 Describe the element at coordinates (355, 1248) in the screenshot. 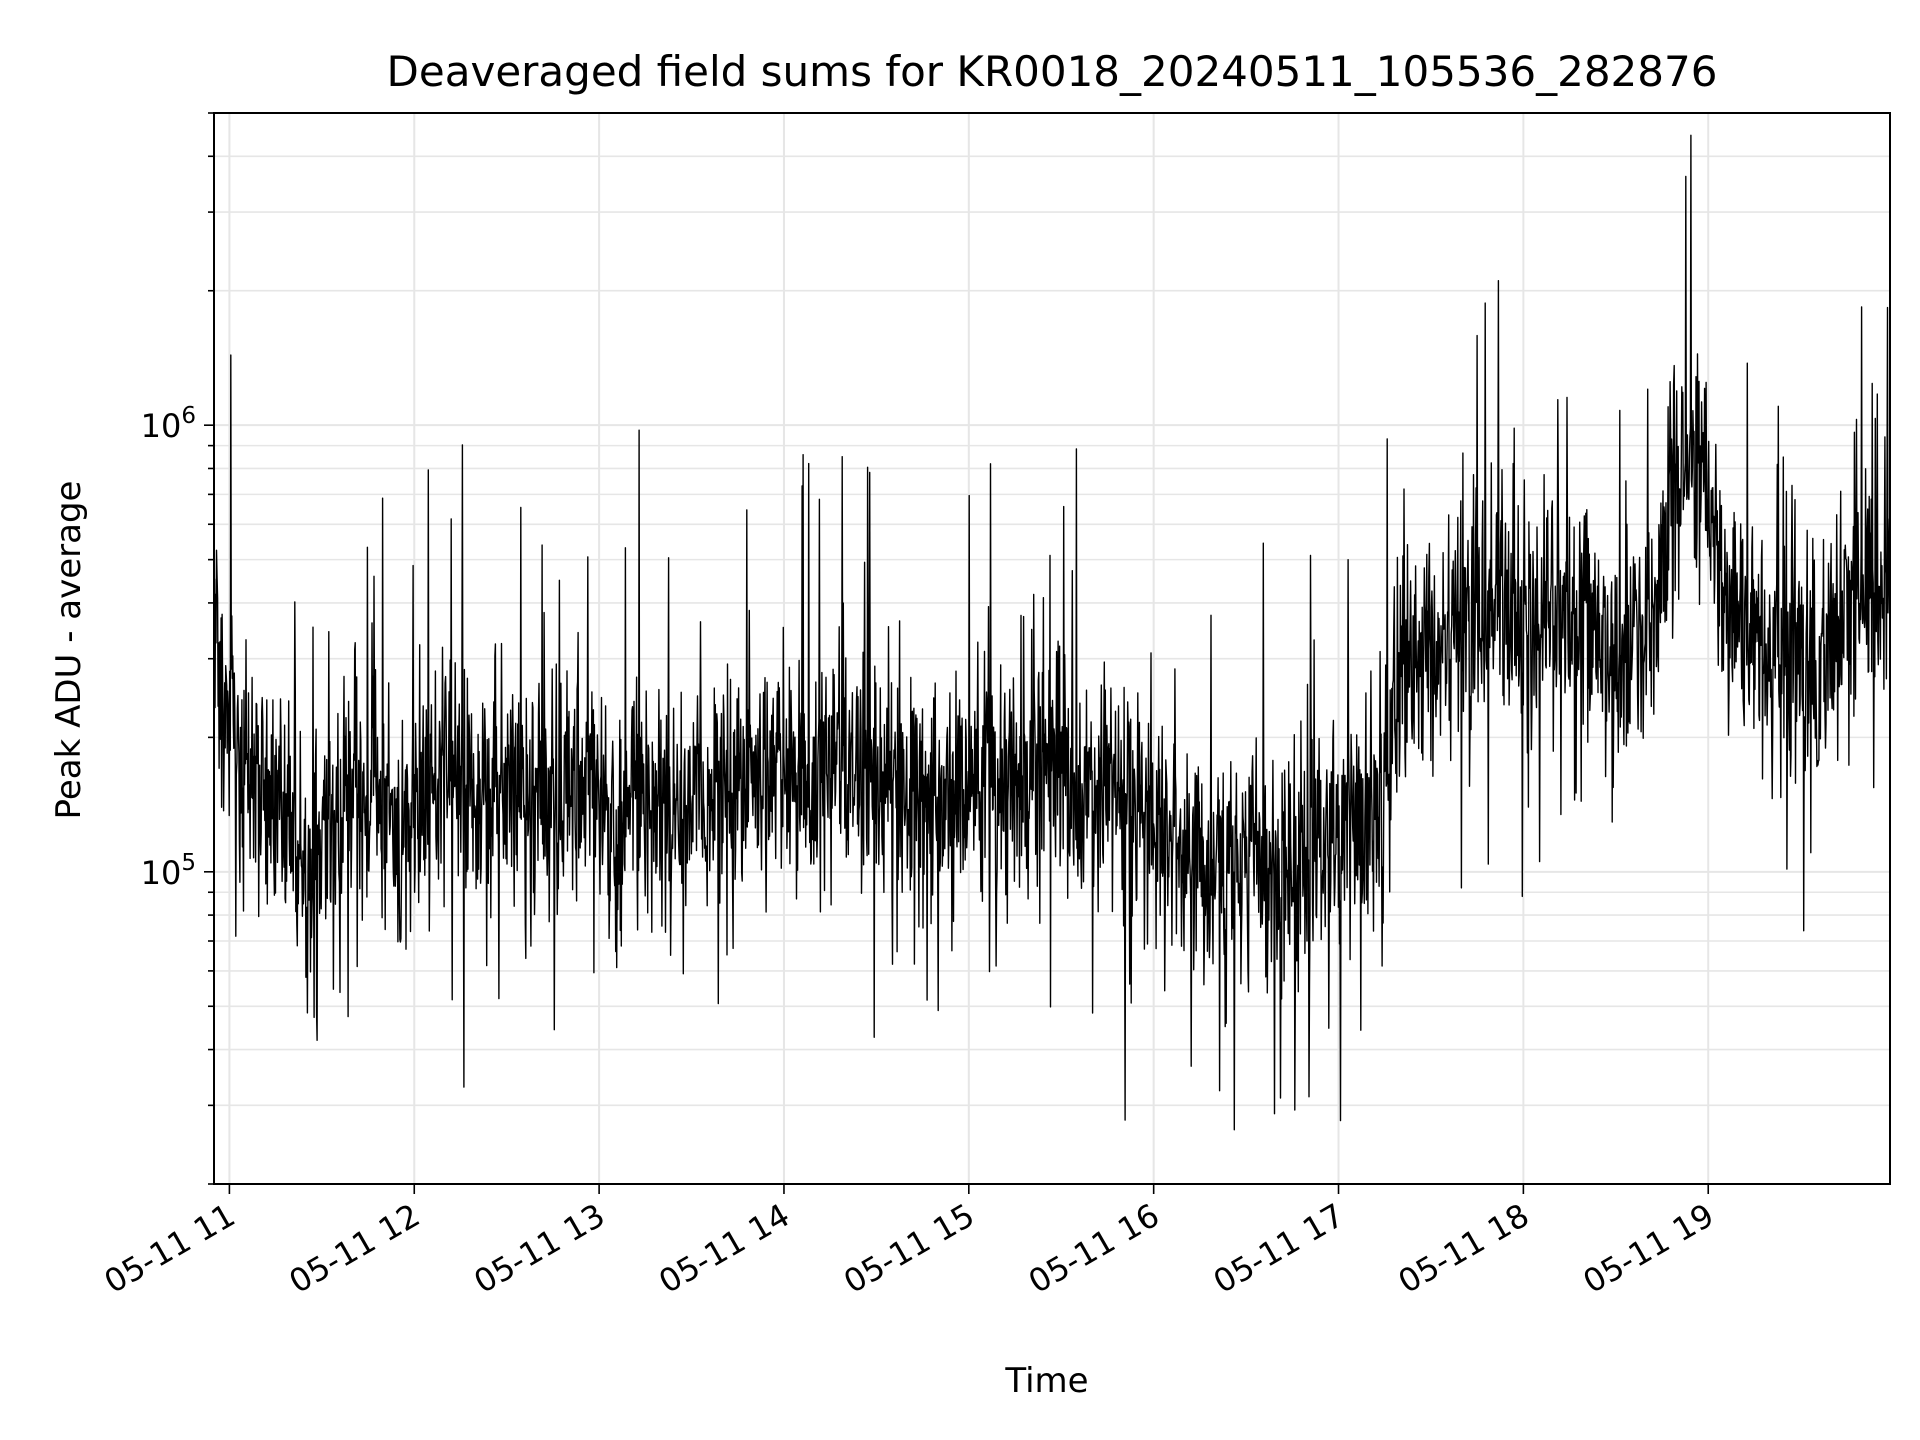

I see `x-tick-label: 05-11 12` at that location.